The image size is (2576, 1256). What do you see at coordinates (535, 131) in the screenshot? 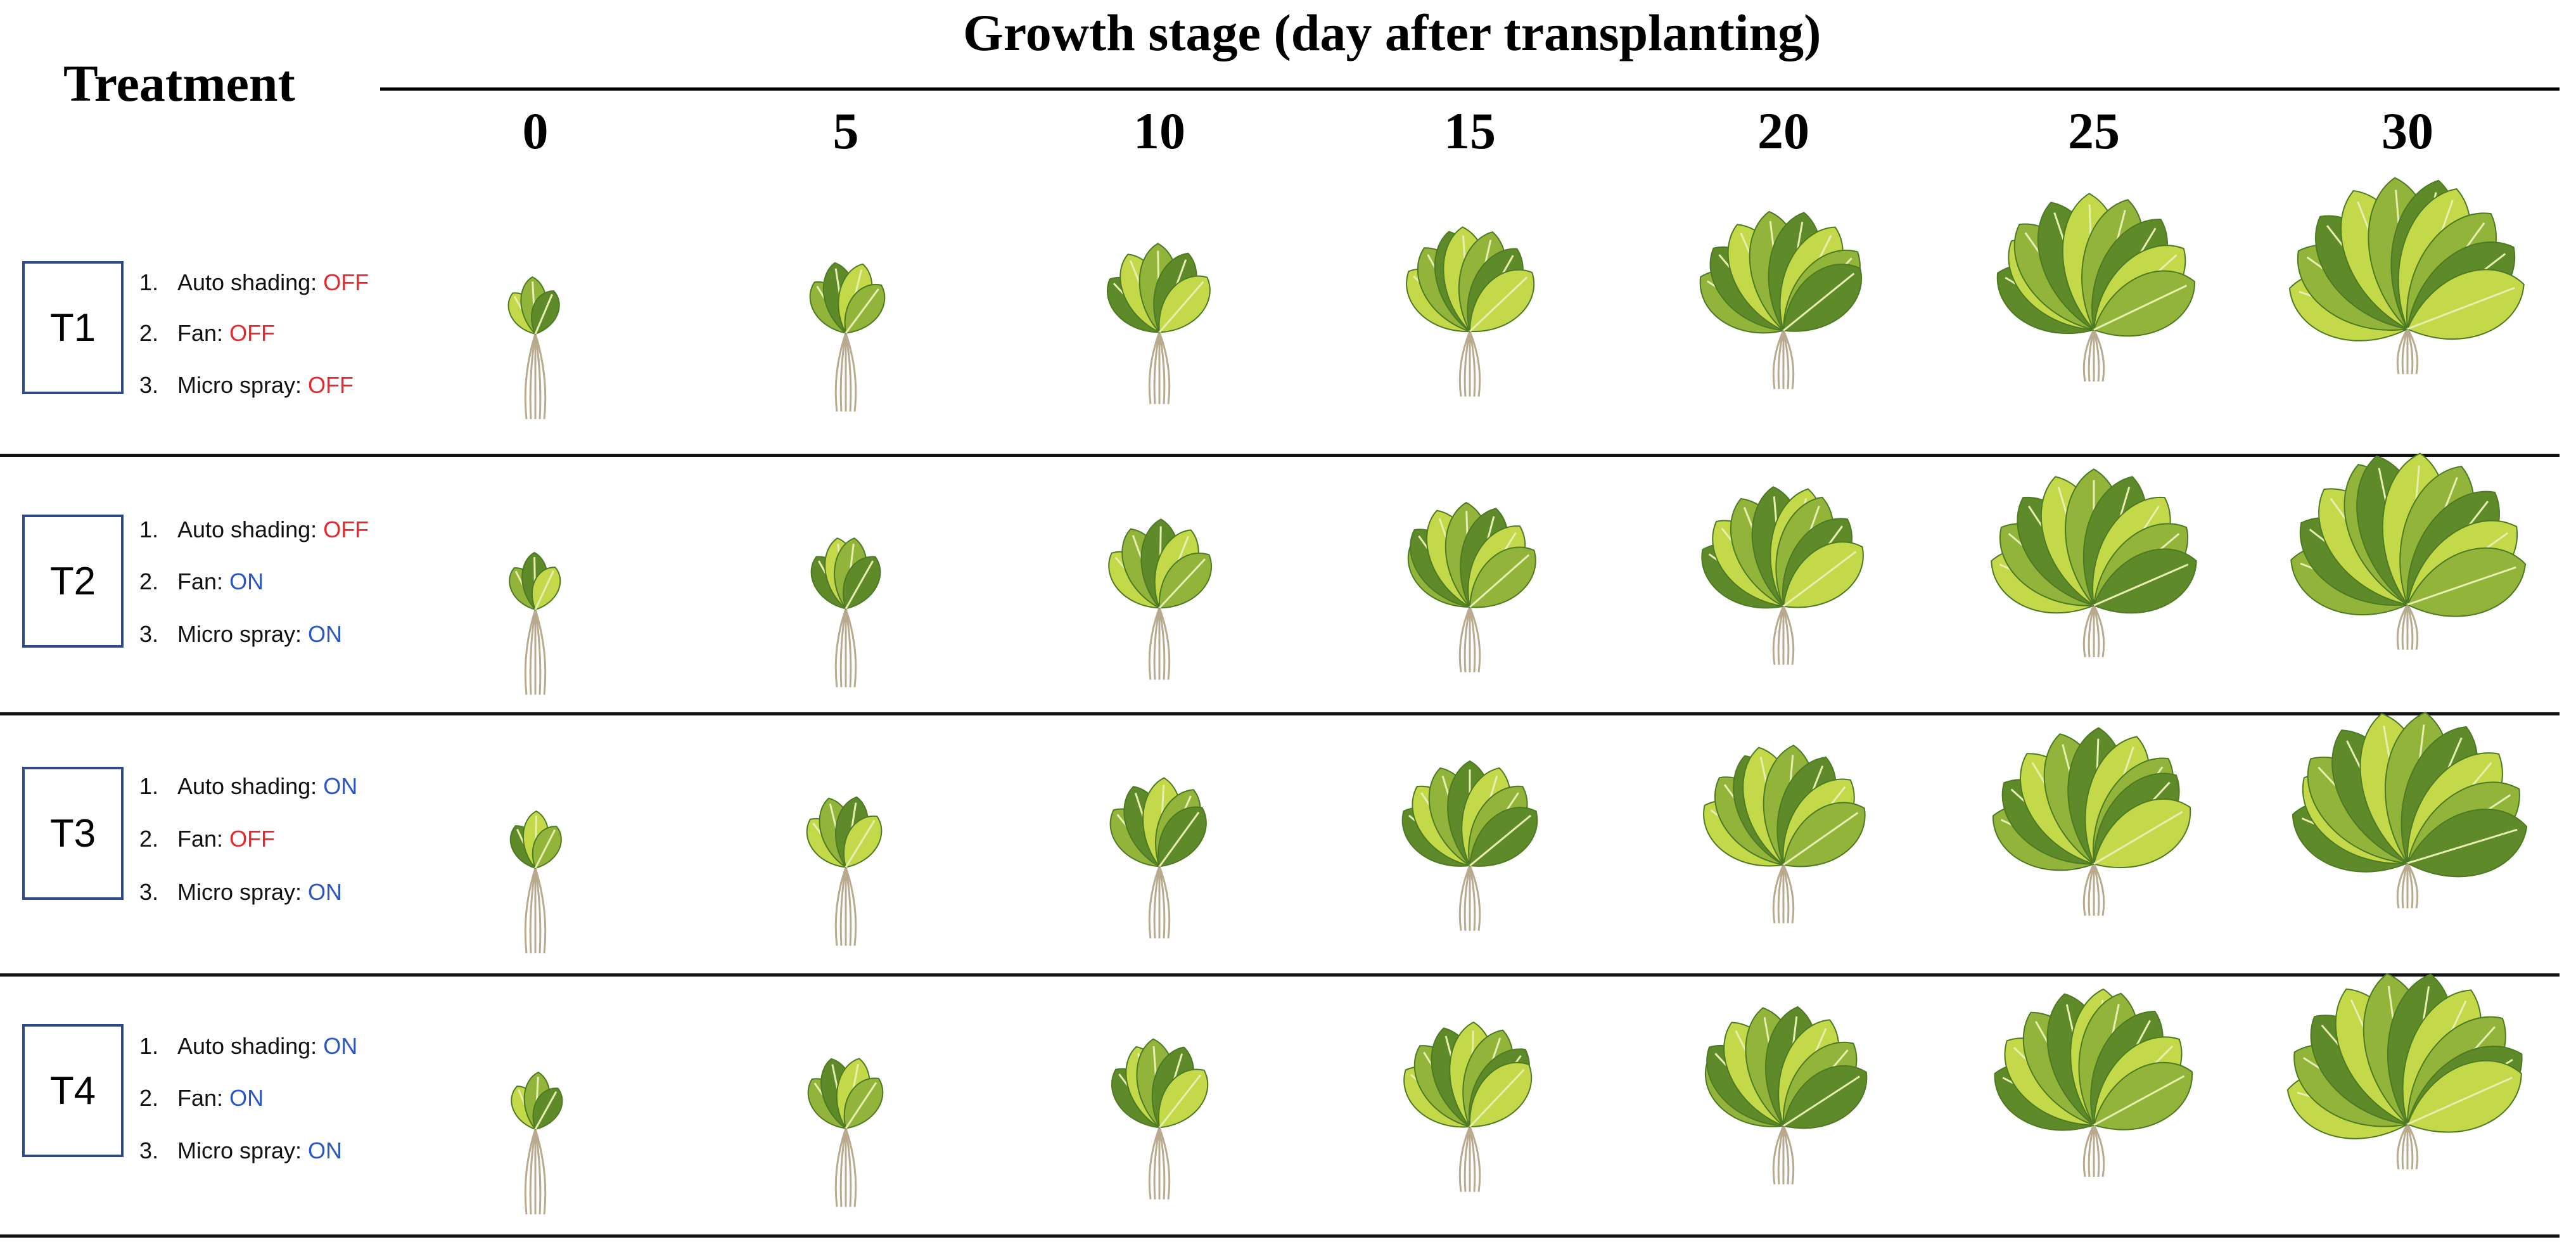
I see `day-label-0: 0` at bounding box center [535, 131].